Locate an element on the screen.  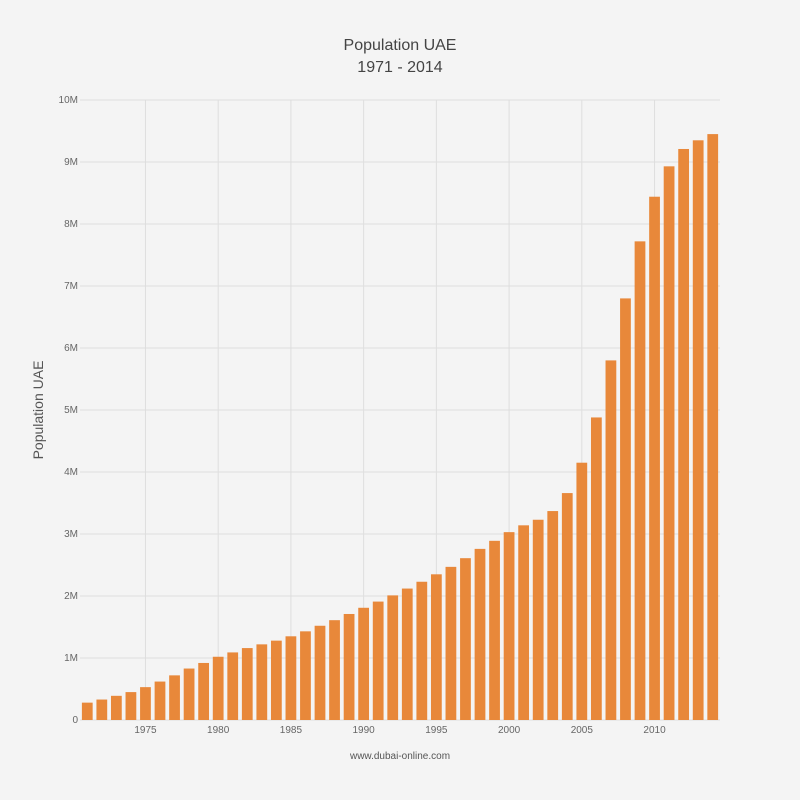
y-tick-label-4: 4M is located at coordinates (71, 472).